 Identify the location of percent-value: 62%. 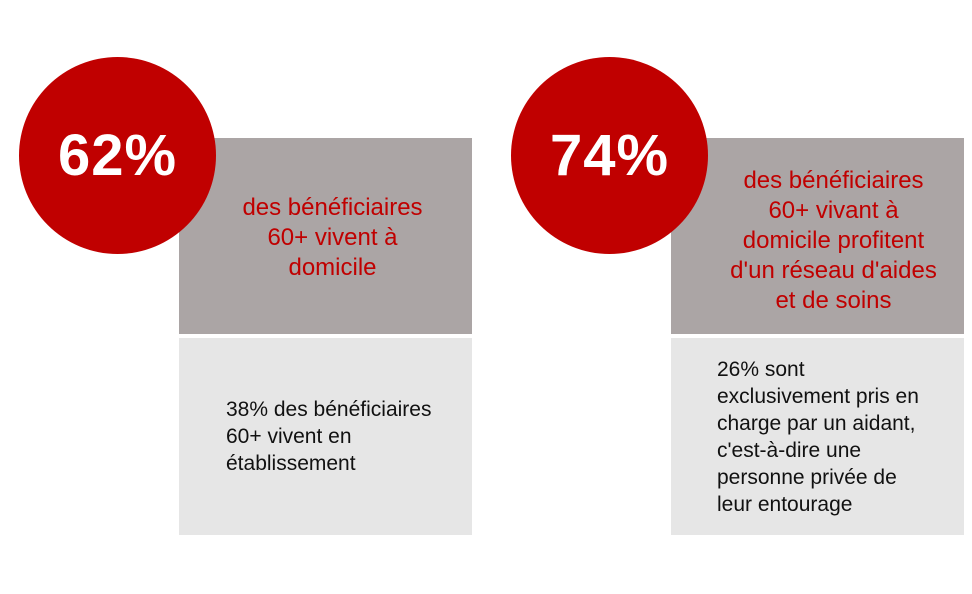
(117, 155).